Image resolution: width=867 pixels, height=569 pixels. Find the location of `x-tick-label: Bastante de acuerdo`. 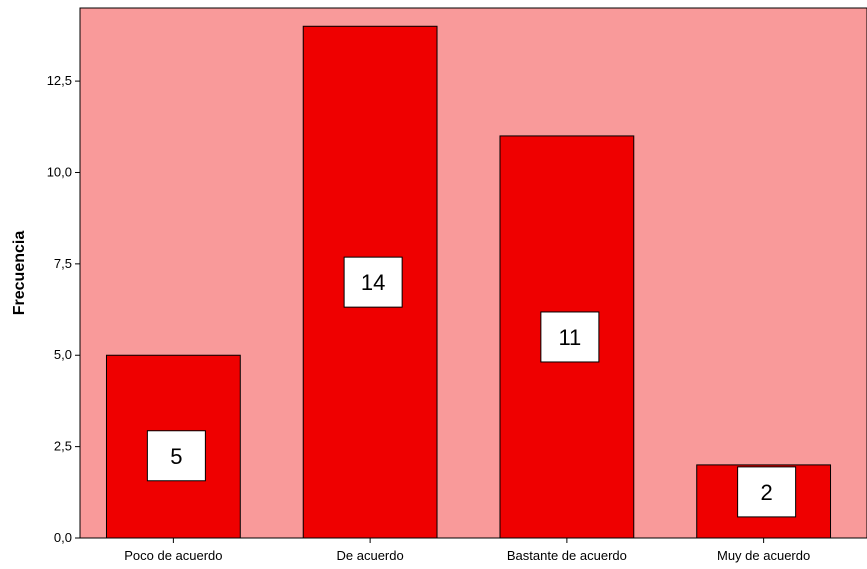

x-tick-label: Bastante de acuerdo is located at coordinates (567, 555).